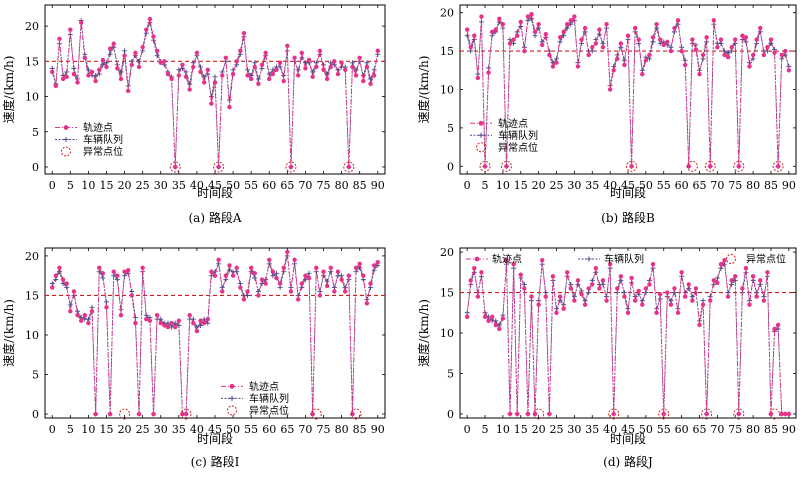 The height and width of the screenshot is (477, 800). I want to click on x-tick-label: 35, so click(592, 429).